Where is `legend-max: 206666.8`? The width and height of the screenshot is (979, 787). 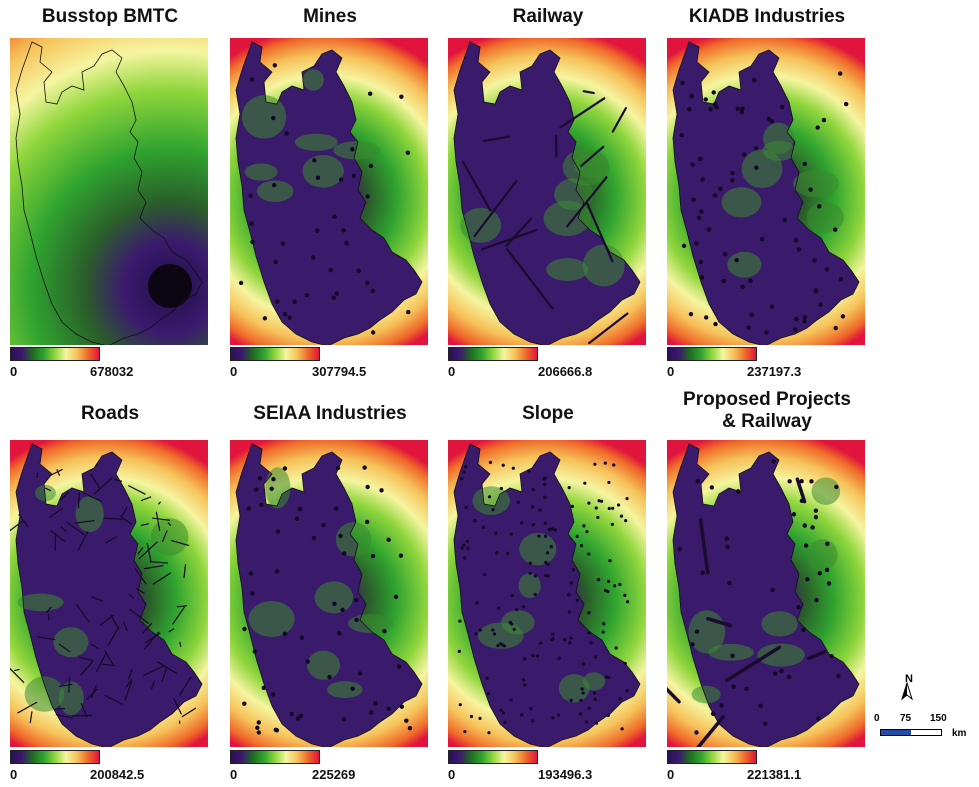
legend-max: 206666.8 is located at coordinates (565, 371).